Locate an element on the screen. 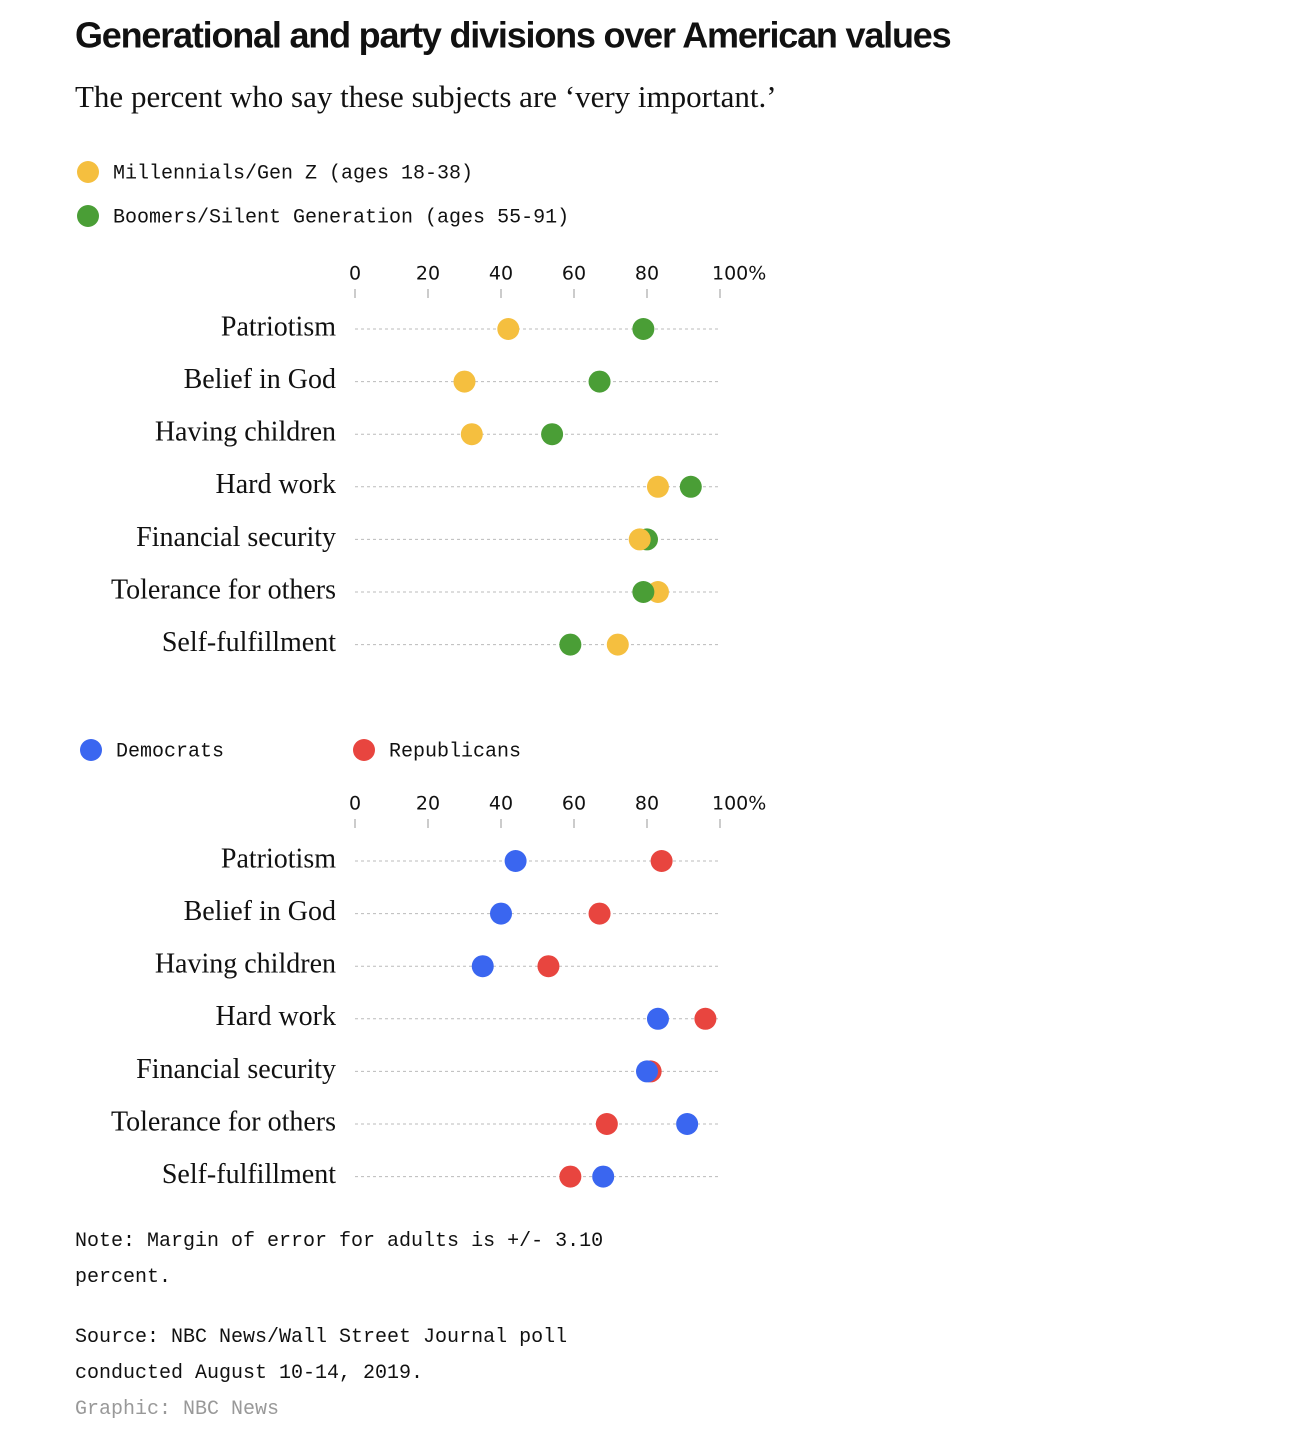 Image resolution: width=1308 pixels, height=1454 pixels. legend-label: Boomers/Silent Generation (ages 55-91) is located at coordinates (341, 217).